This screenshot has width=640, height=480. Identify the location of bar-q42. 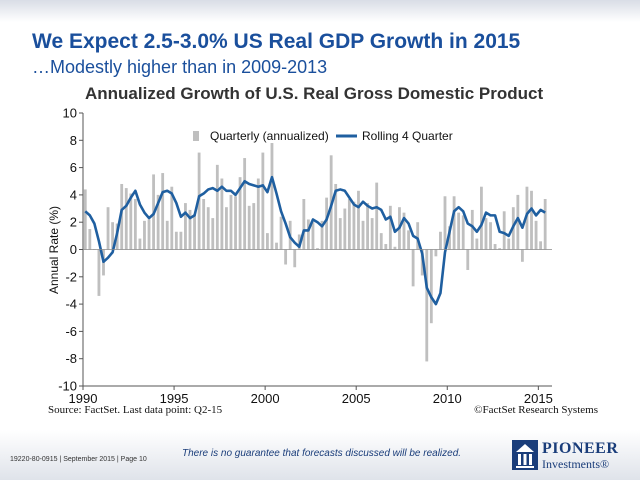
(276, 246).